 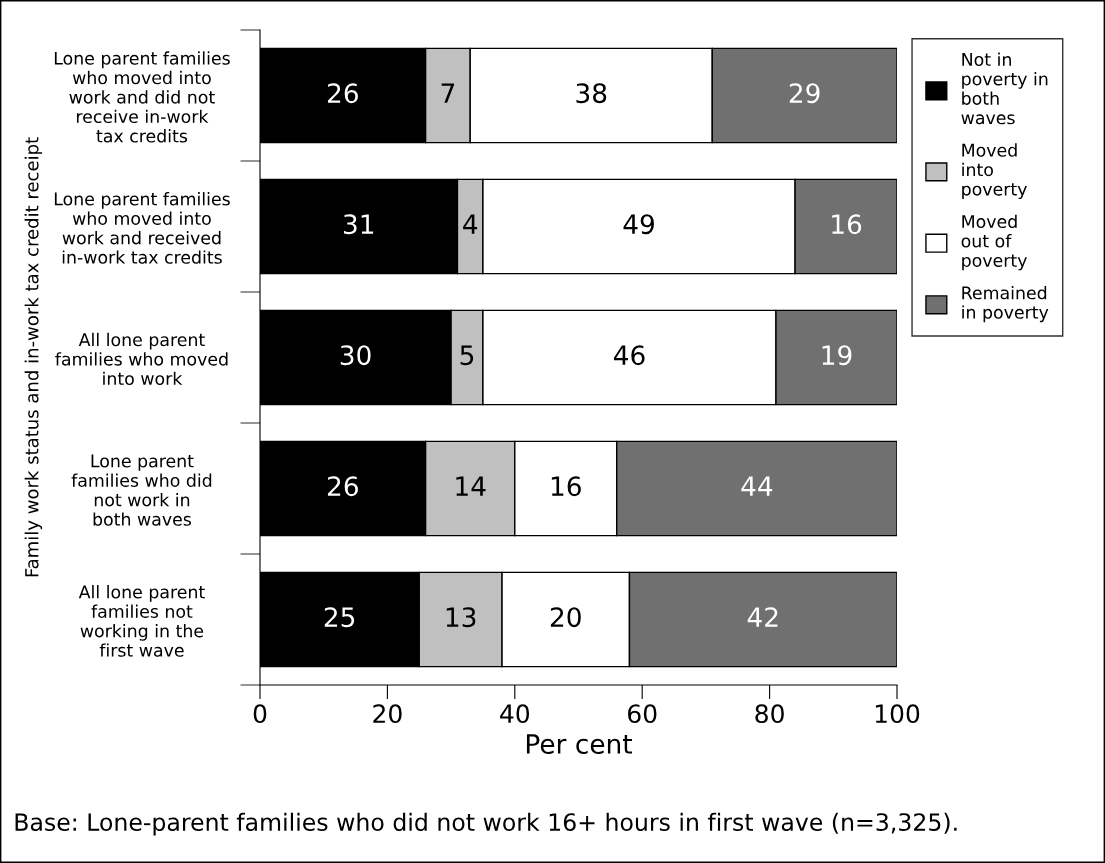 What do you see at coordinates (515, 714) in the screenshot?
I see `x-tick-label: 40` at bounding box center [515, 714].